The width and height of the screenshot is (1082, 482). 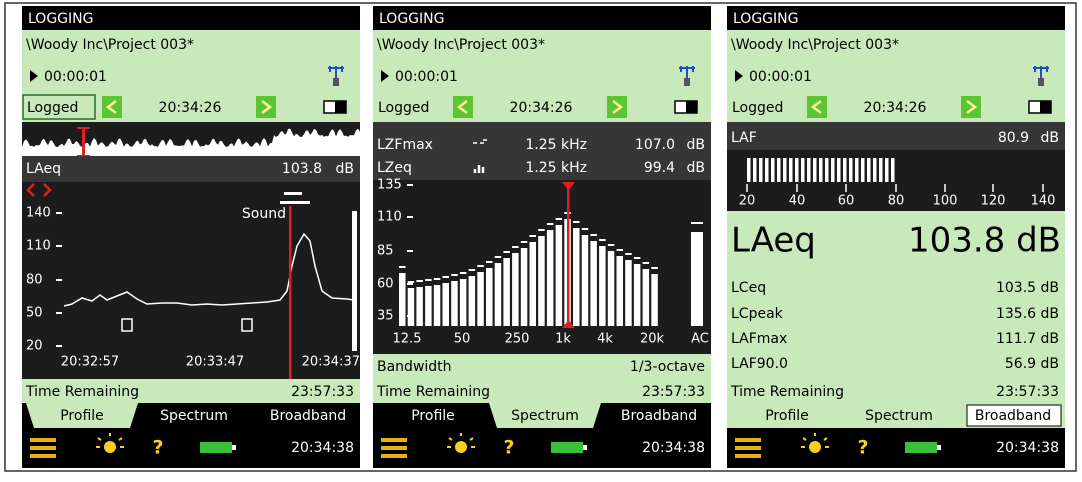 What do you see at coordinates (38, 213) in the screenshot?
I see `y-tick-label: 140` at bounding box center [38, 213].